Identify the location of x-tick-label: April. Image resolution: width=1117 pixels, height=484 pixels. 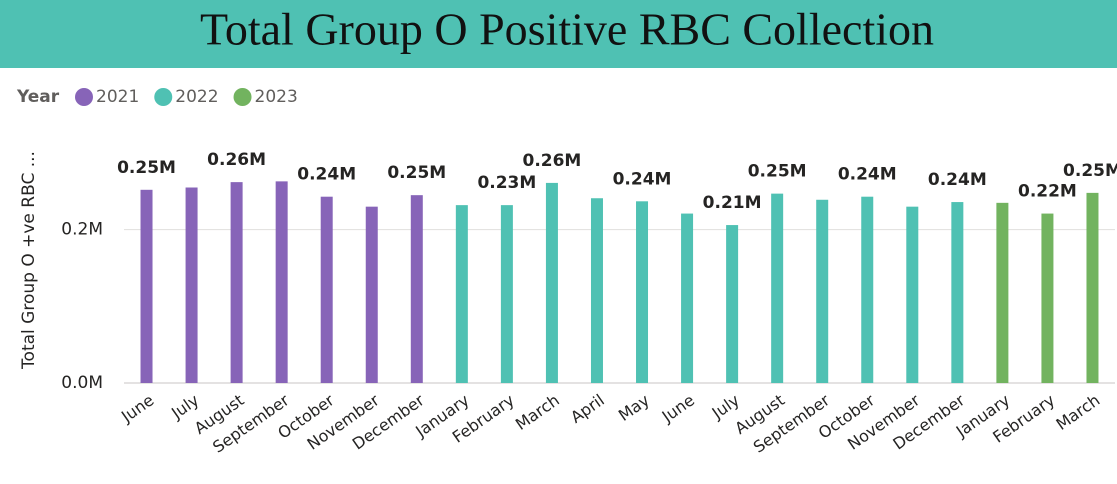
(587, 408).